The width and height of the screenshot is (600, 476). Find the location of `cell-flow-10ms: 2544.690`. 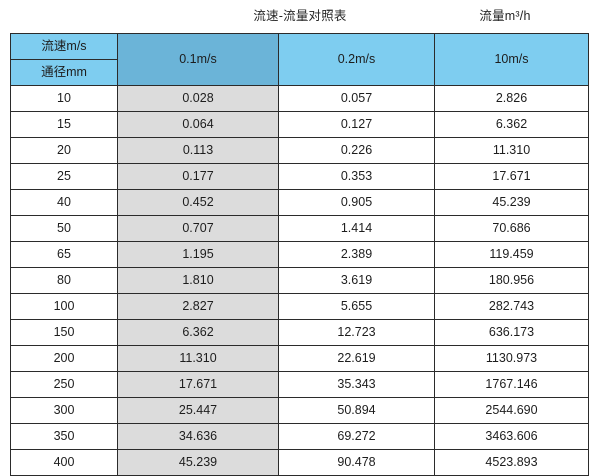

cell-flow-10ms: 2544.690 is located at coordinates (511, 410).